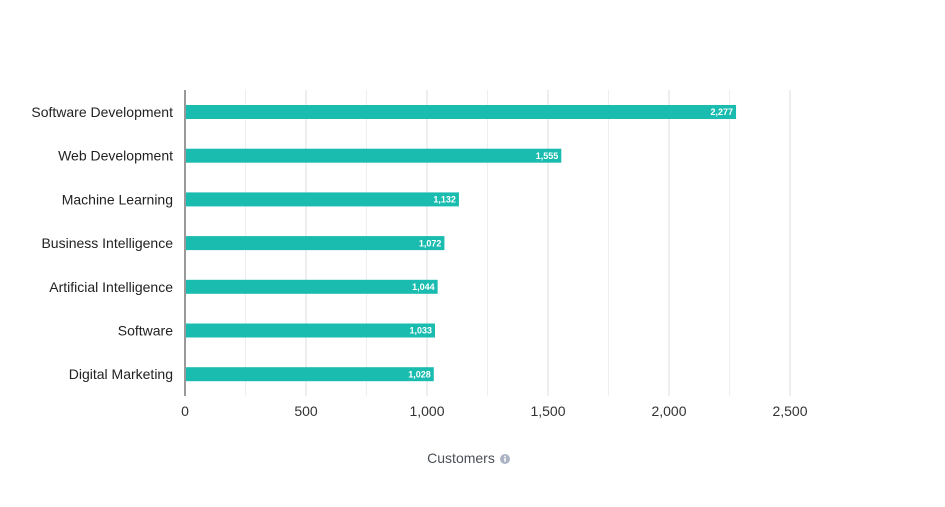  I want to click on bar-value-label: 1,044, so click(423, 287).